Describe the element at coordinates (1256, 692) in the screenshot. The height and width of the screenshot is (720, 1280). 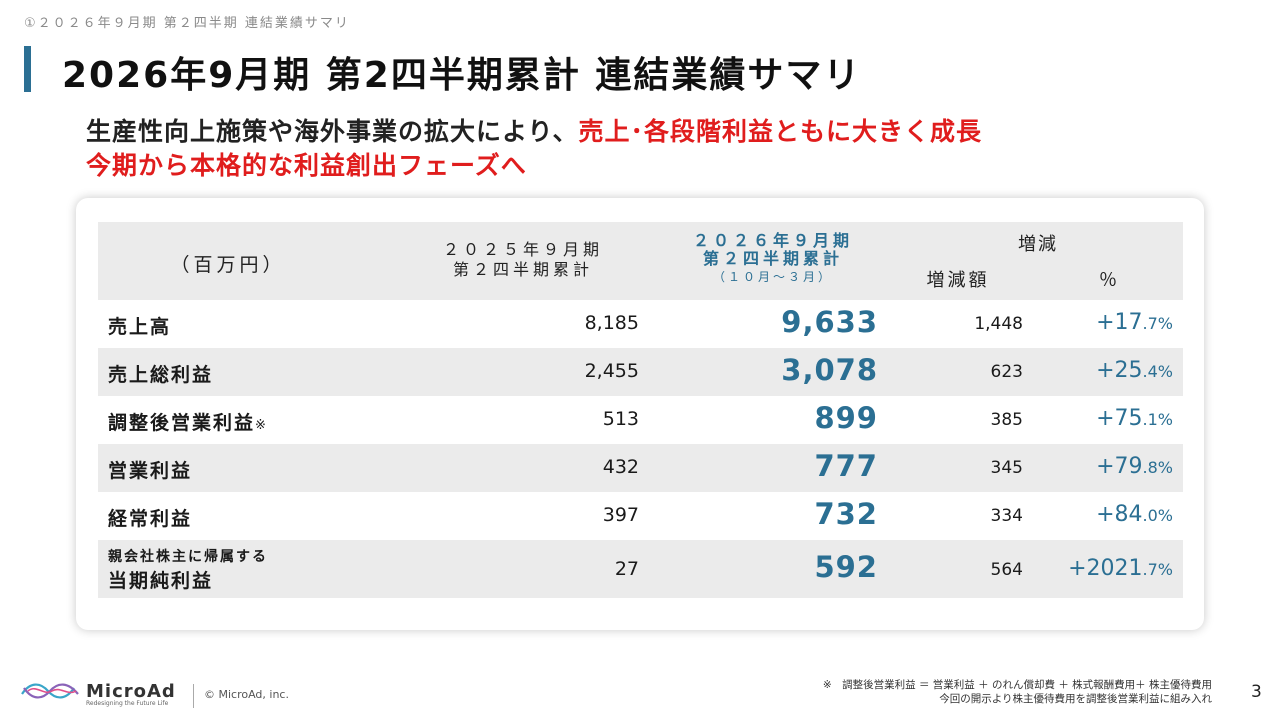
I see `page-number: 3` at that location.